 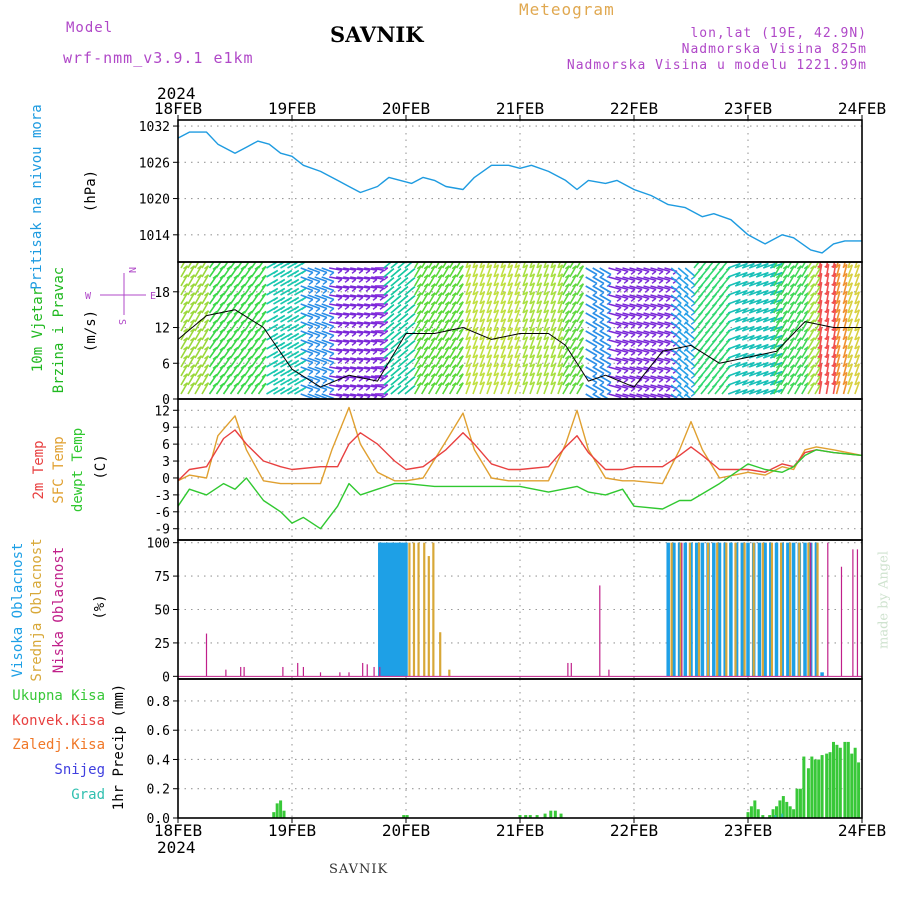 What do you see at coordinates (39, 469) in the screenshot?
I see `temp-2m-label: 2m Temp` at bounding box center [39, 469].